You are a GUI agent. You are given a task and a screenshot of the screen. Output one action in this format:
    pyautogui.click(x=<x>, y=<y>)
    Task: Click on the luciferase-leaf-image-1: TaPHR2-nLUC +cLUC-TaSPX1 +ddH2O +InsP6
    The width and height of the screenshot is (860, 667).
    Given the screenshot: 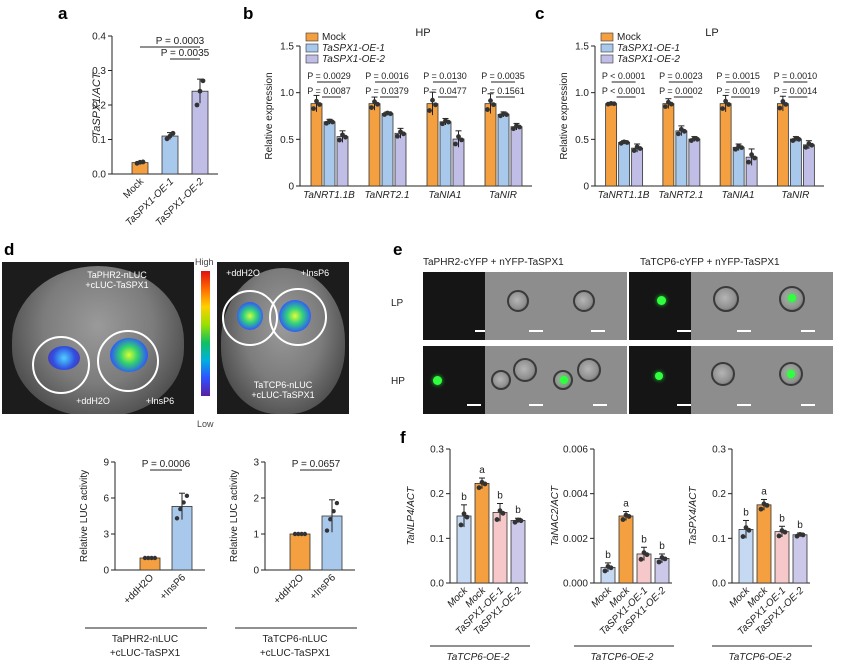 What is the action you would take?
    pyautogui.click(x=98, y=338)
    